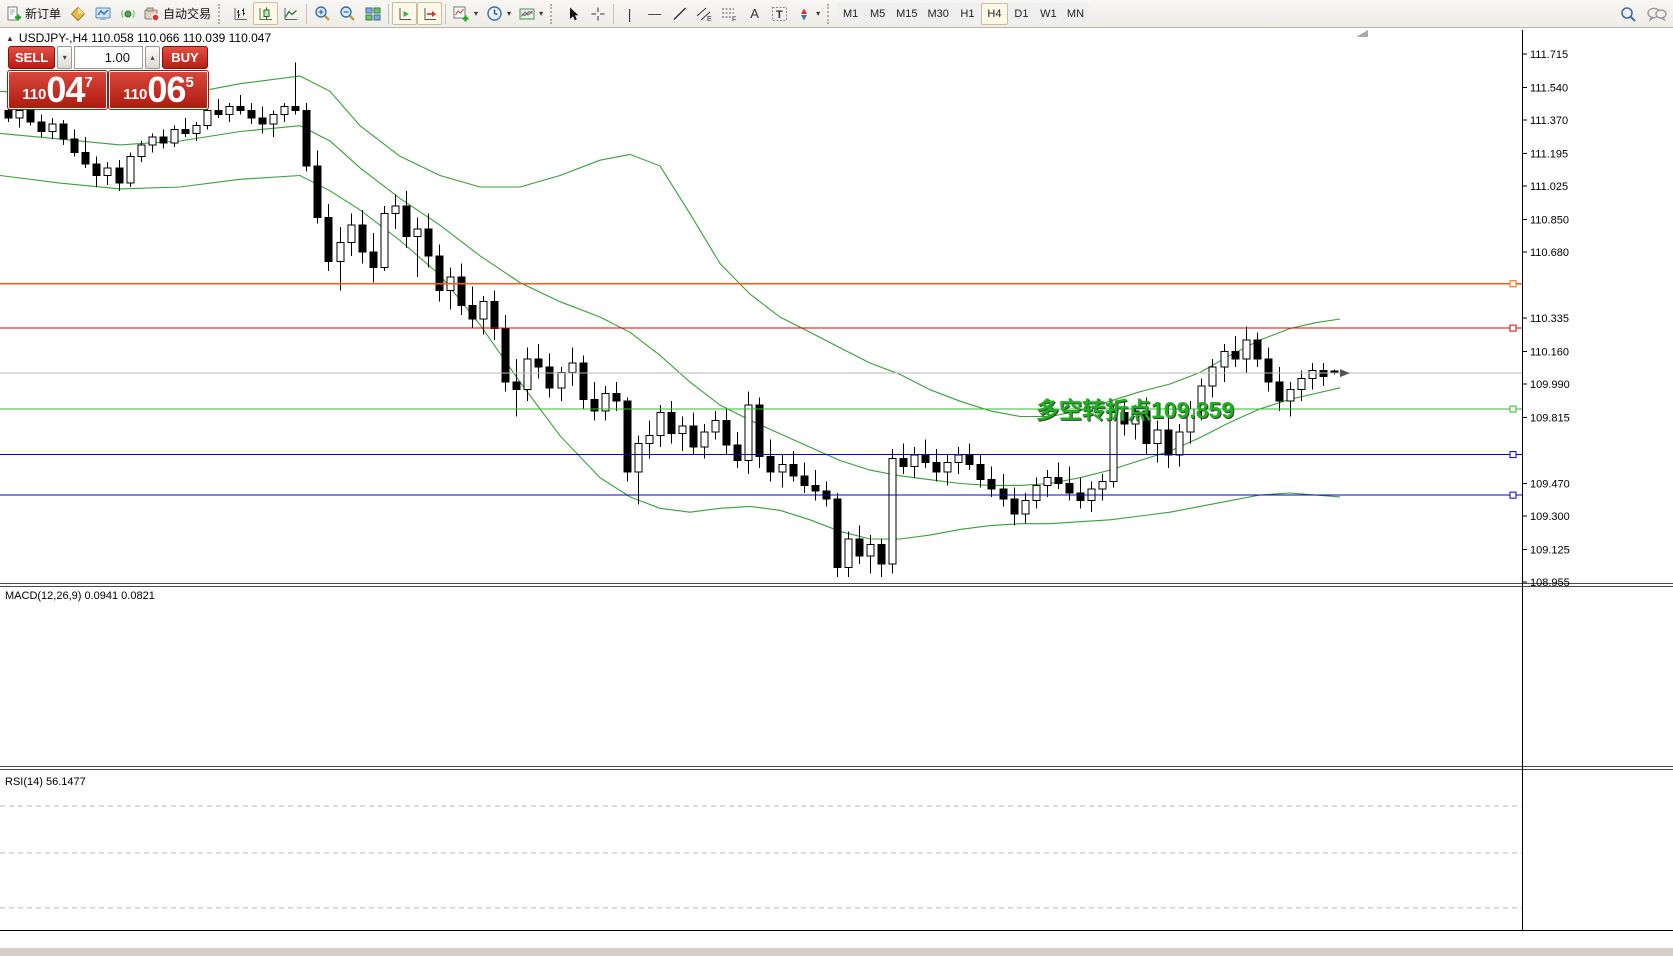 This screenshot has width=1673, height=956. I want to click on line-chart-icon, so click(290, 13).